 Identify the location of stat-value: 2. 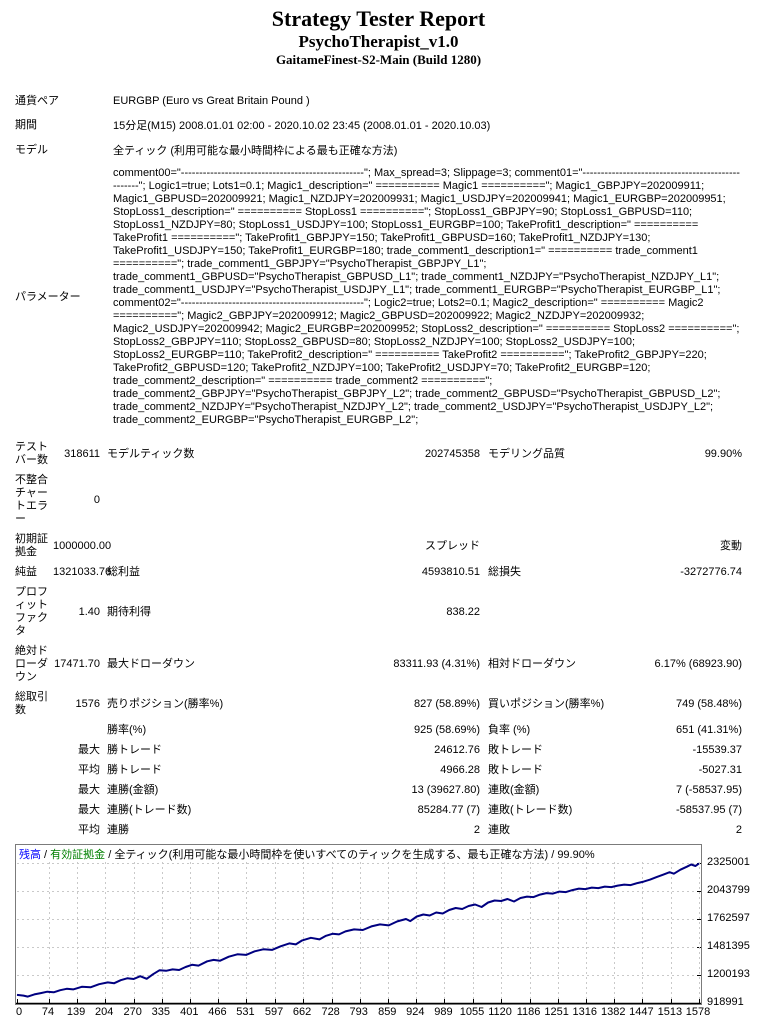
(476, 830).